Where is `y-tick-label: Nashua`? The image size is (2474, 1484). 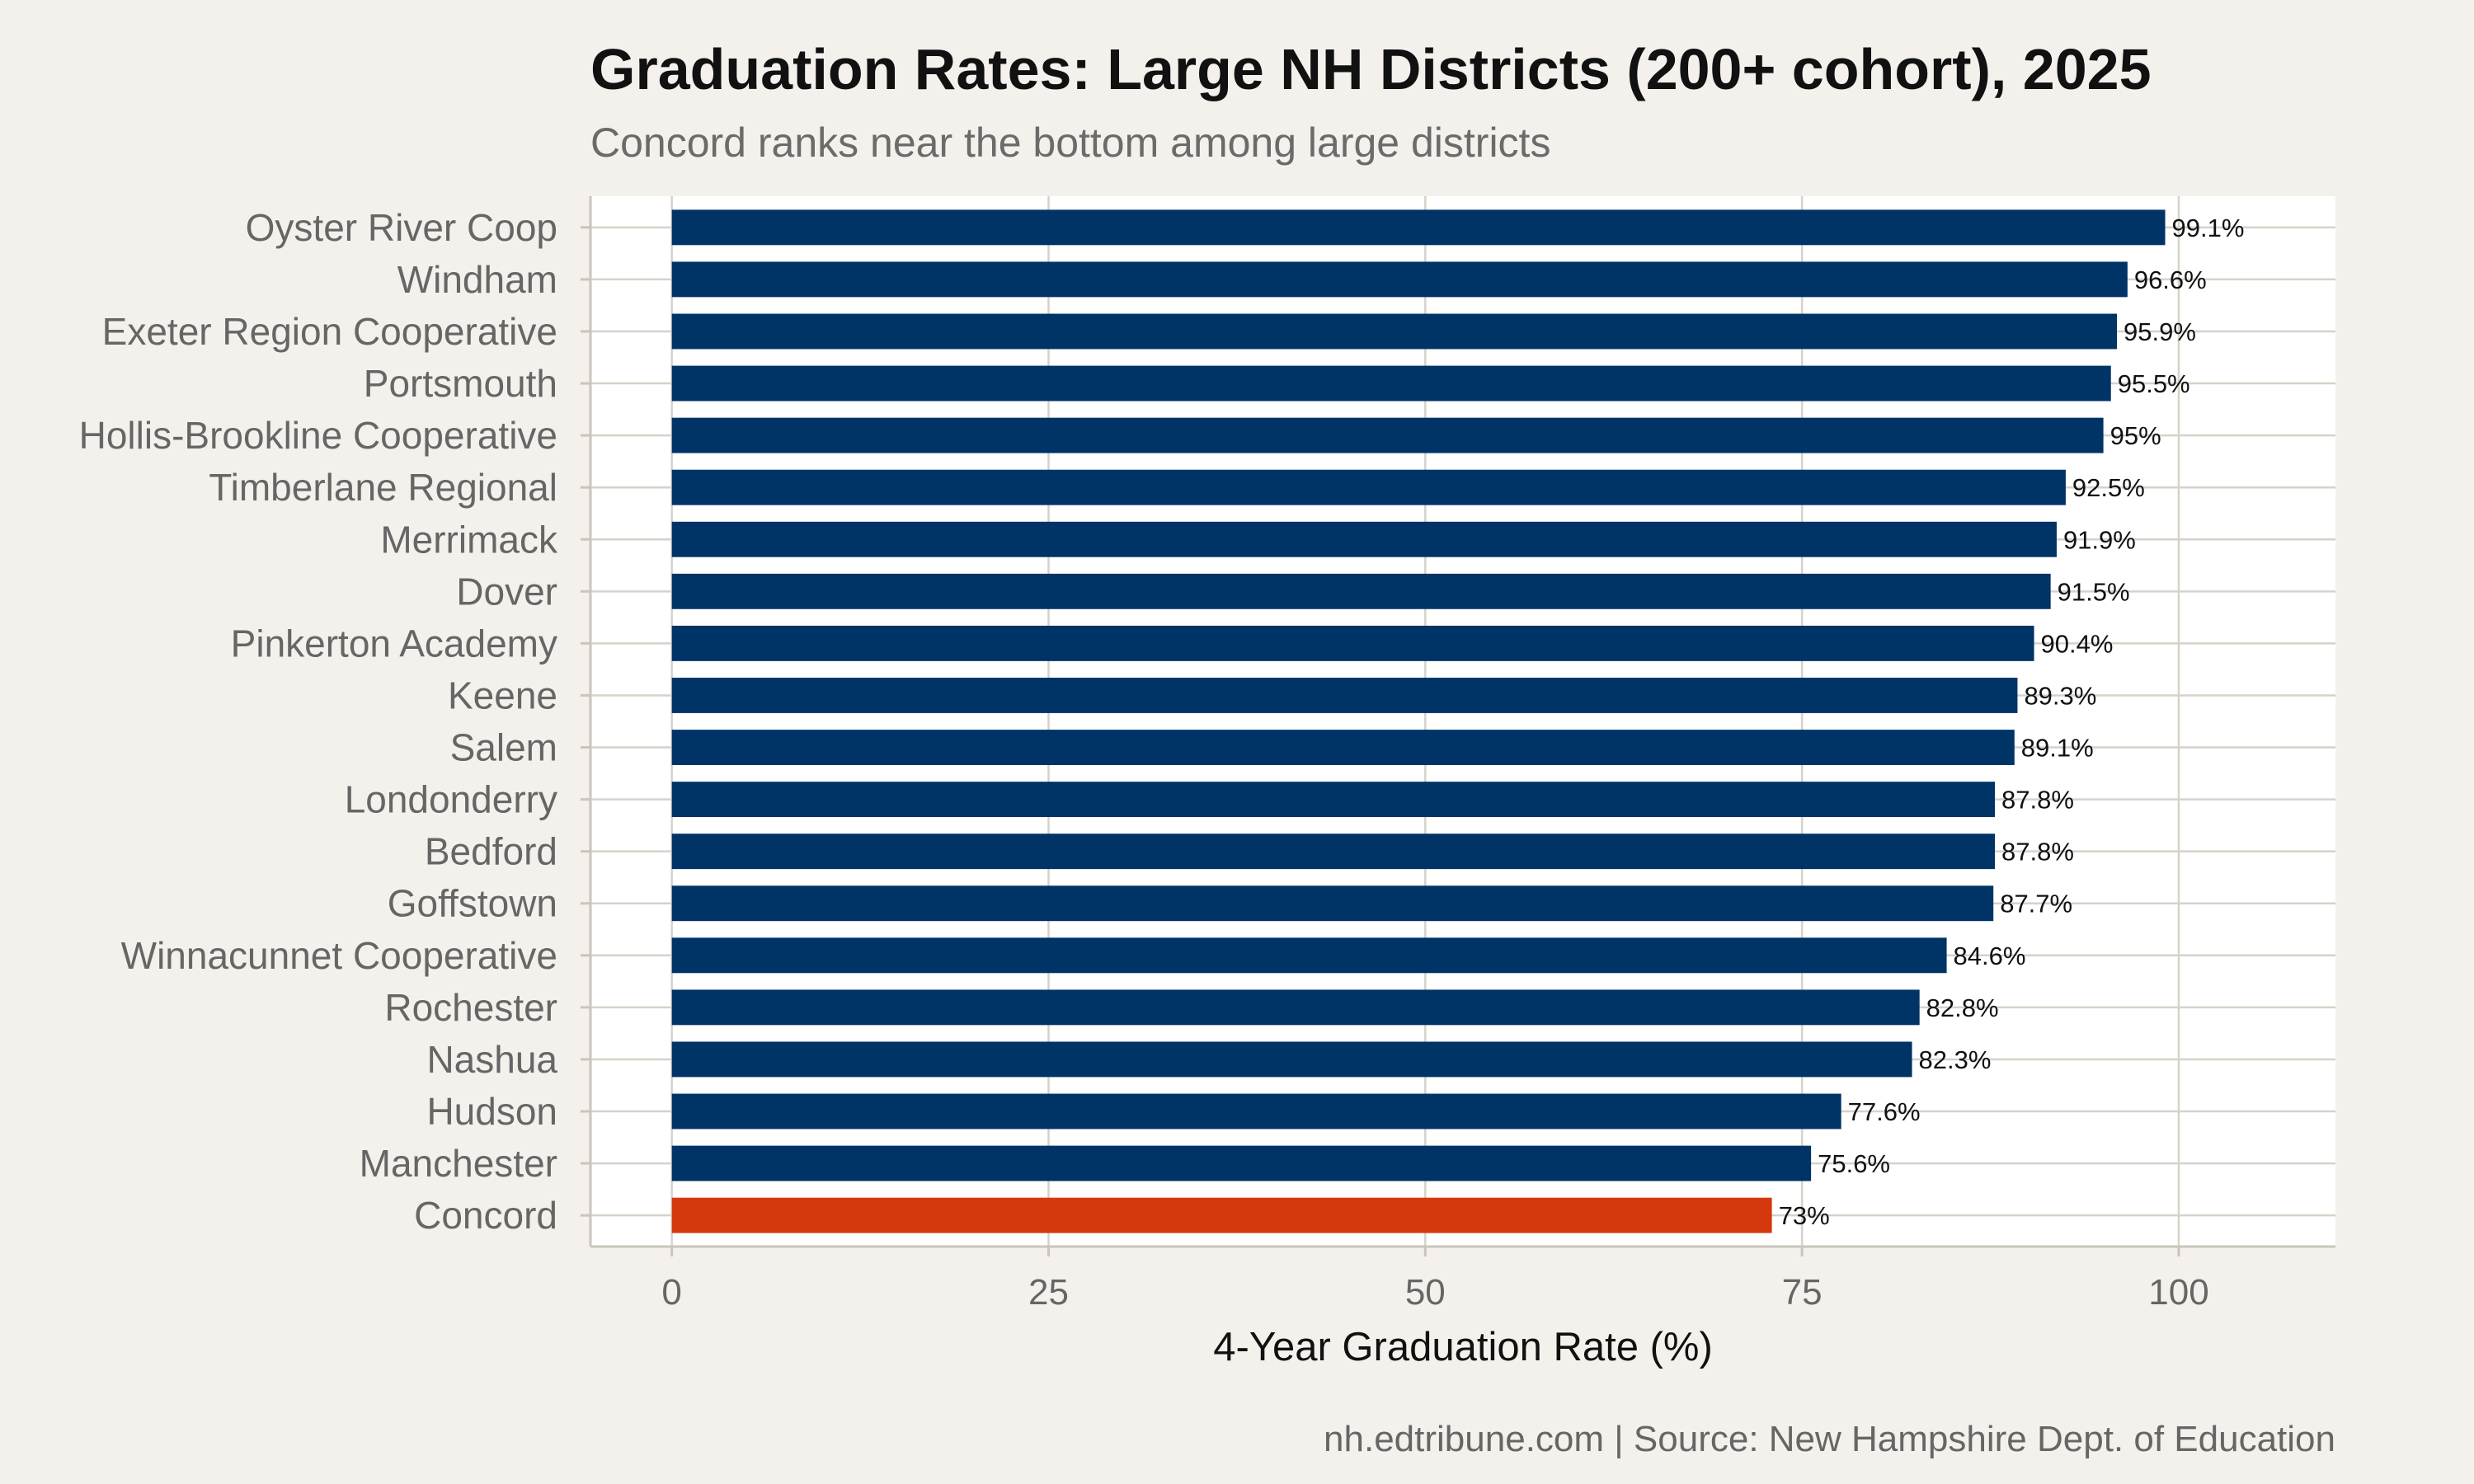
y-tick-label: Nashua is located at coordinates (491, 1059).